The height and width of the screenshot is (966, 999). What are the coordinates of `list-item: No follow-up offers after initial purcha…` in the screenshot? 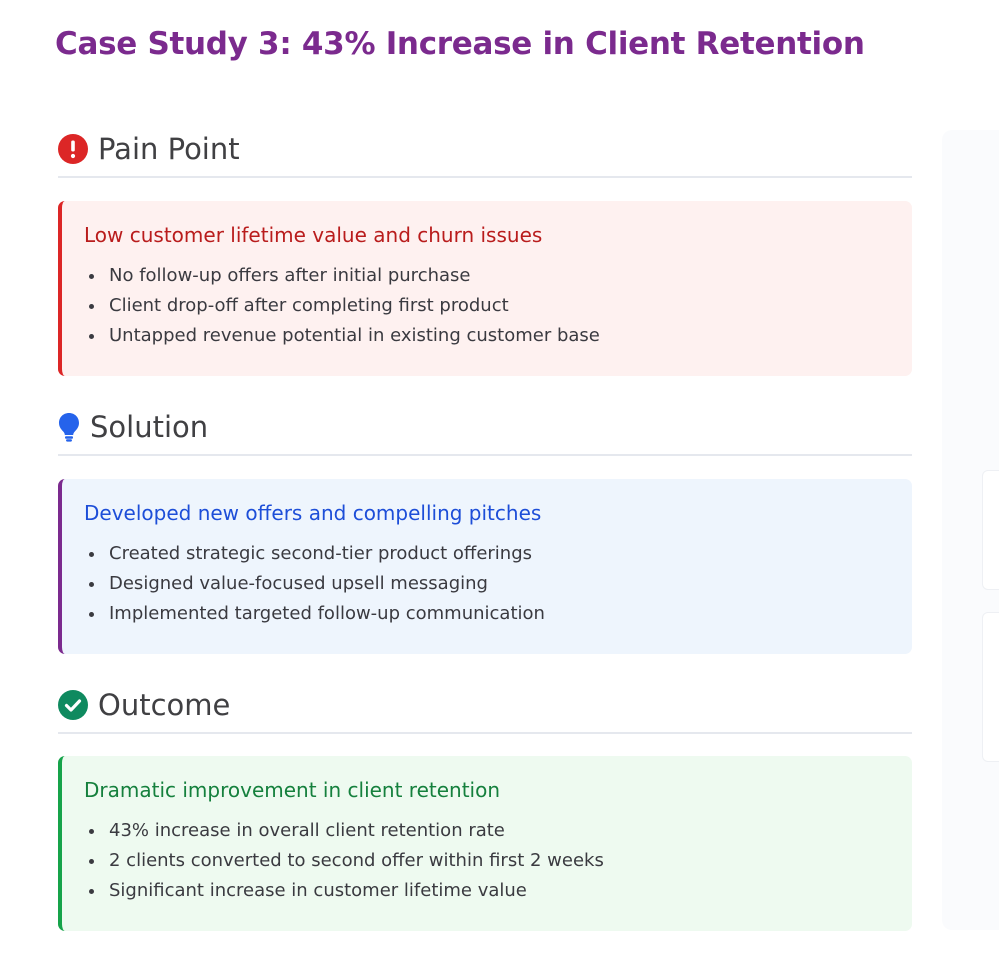 It's located at (498, 276).